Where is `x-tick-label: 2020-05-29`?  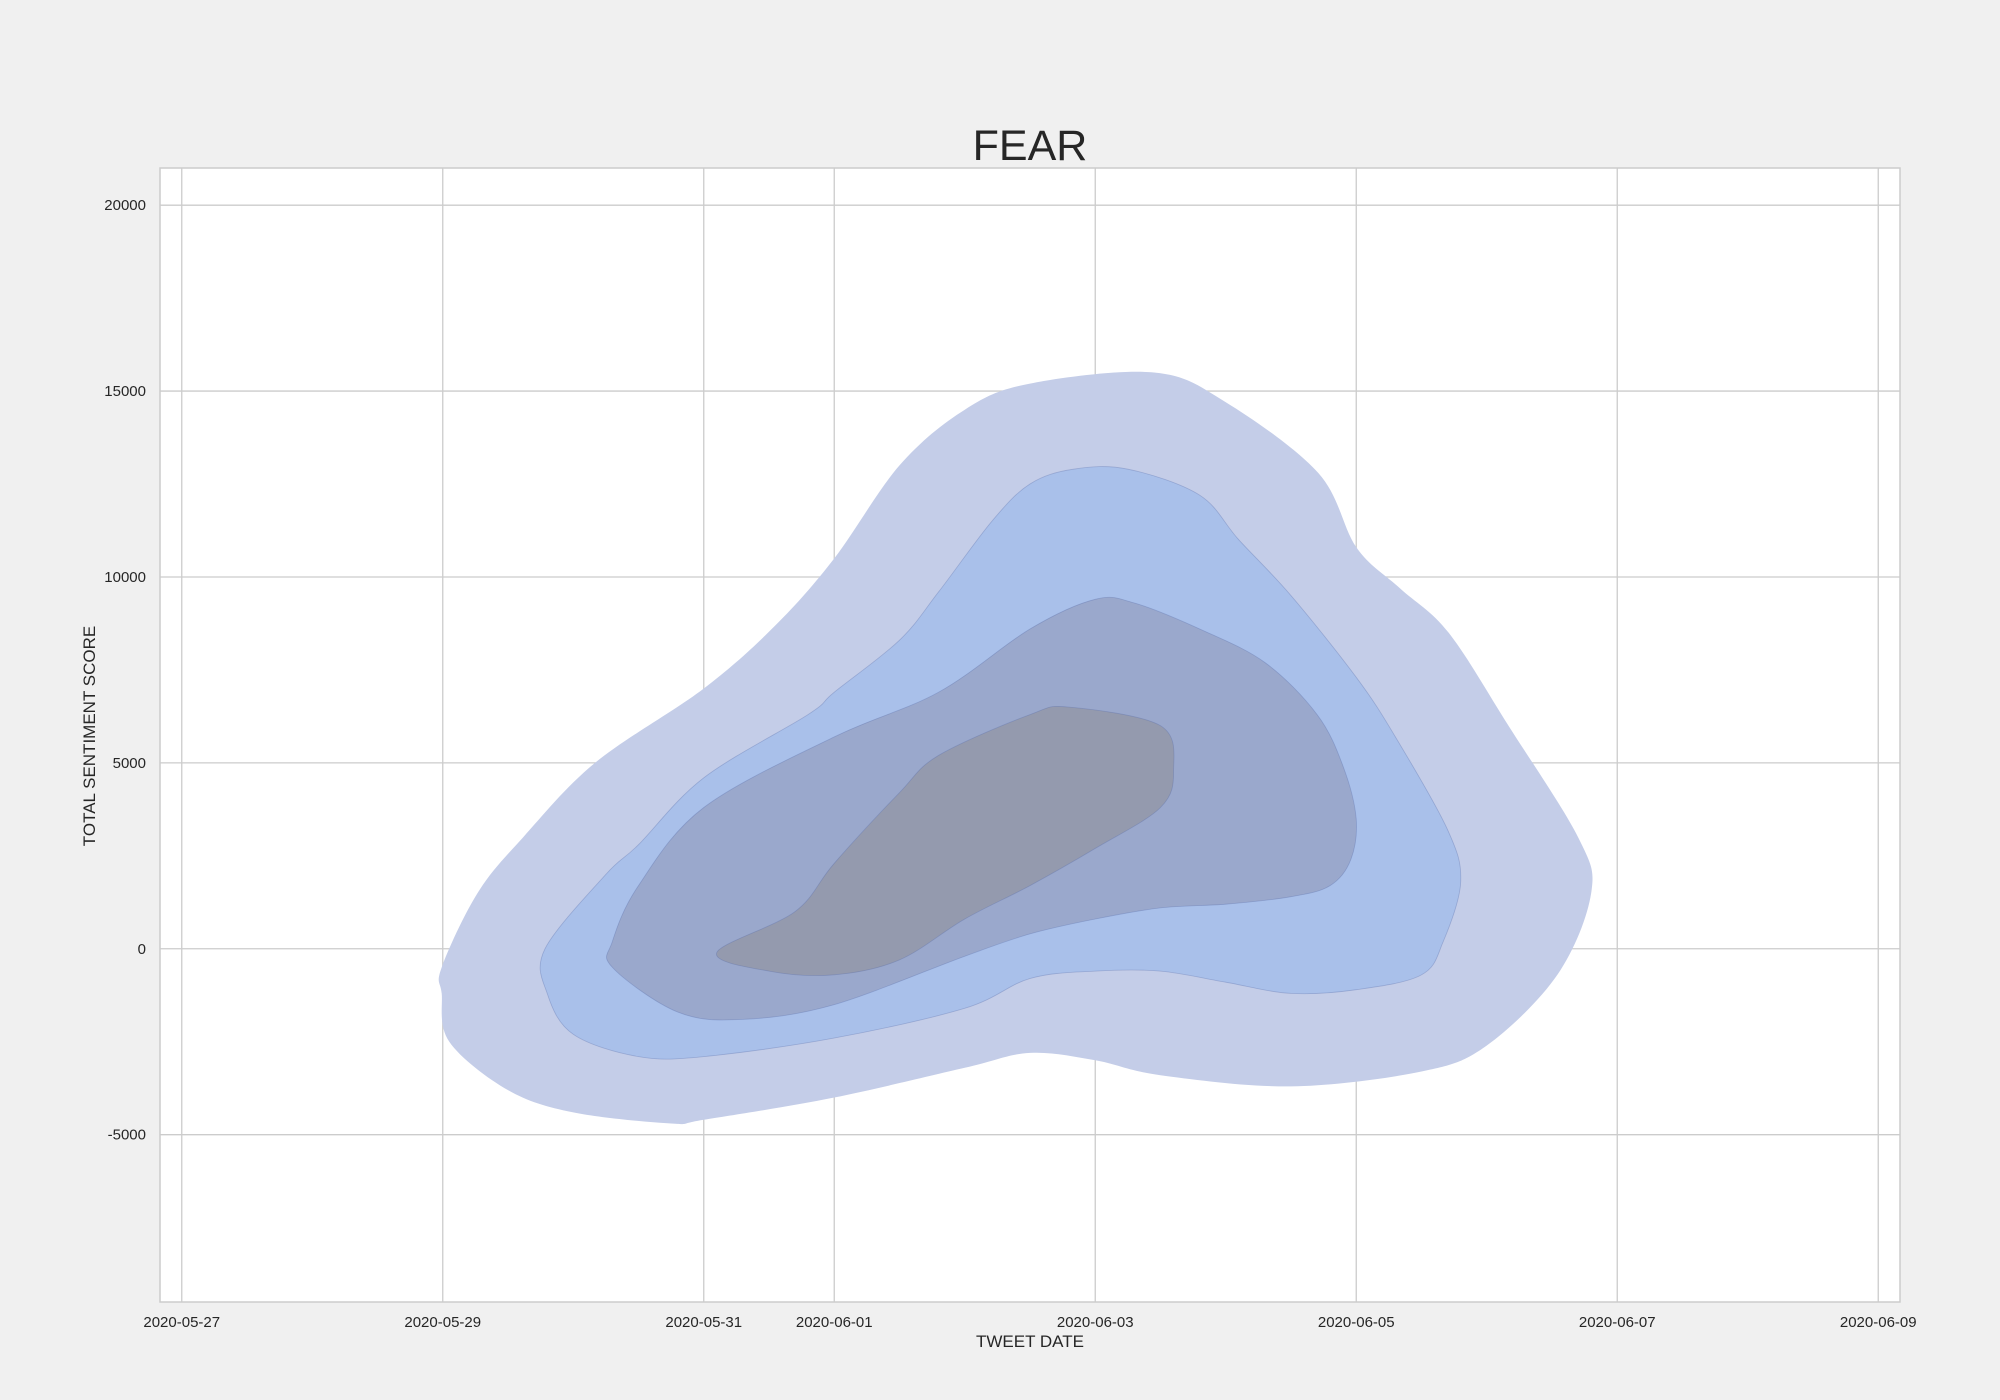
x-tick-label: 2020-05-29 is located at coordinates (442, 1322).